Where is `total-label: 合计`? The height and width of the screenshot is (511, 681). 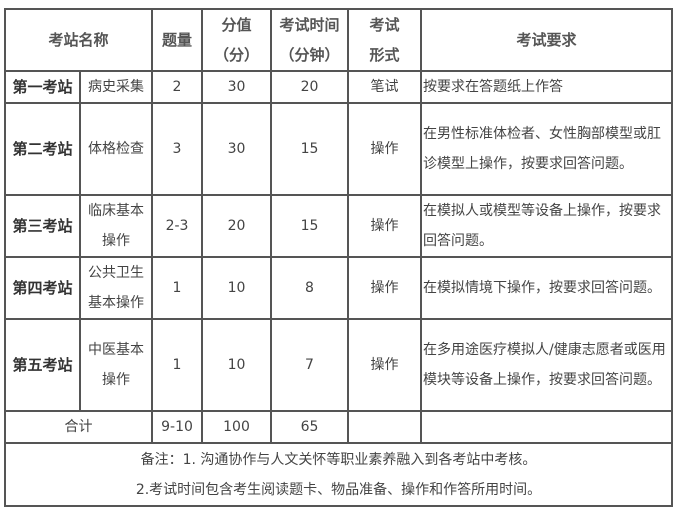 total-label: 合计 is located at coordinates (78, 427).